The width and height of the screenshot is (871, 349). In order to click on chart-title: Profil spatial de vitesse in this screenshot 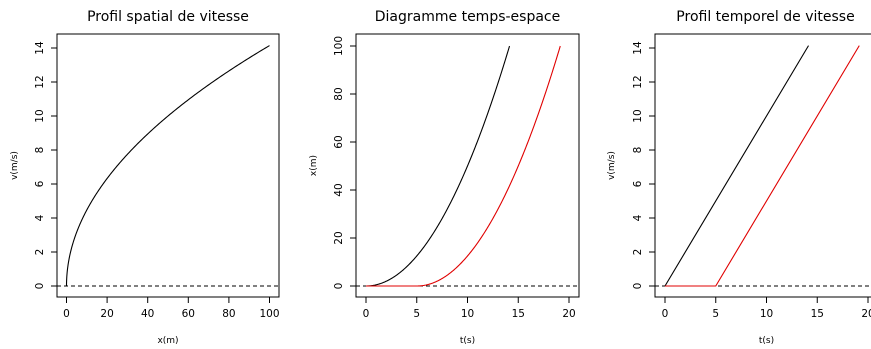, I will do `click(168, 17)`.